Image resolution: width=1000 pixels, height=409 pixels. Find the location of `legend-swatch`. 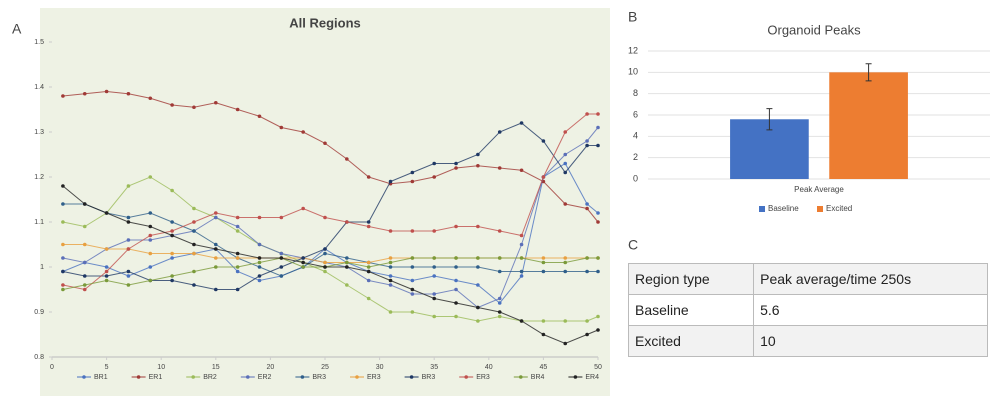

legend-swatch is located at coordinates (762, 209).